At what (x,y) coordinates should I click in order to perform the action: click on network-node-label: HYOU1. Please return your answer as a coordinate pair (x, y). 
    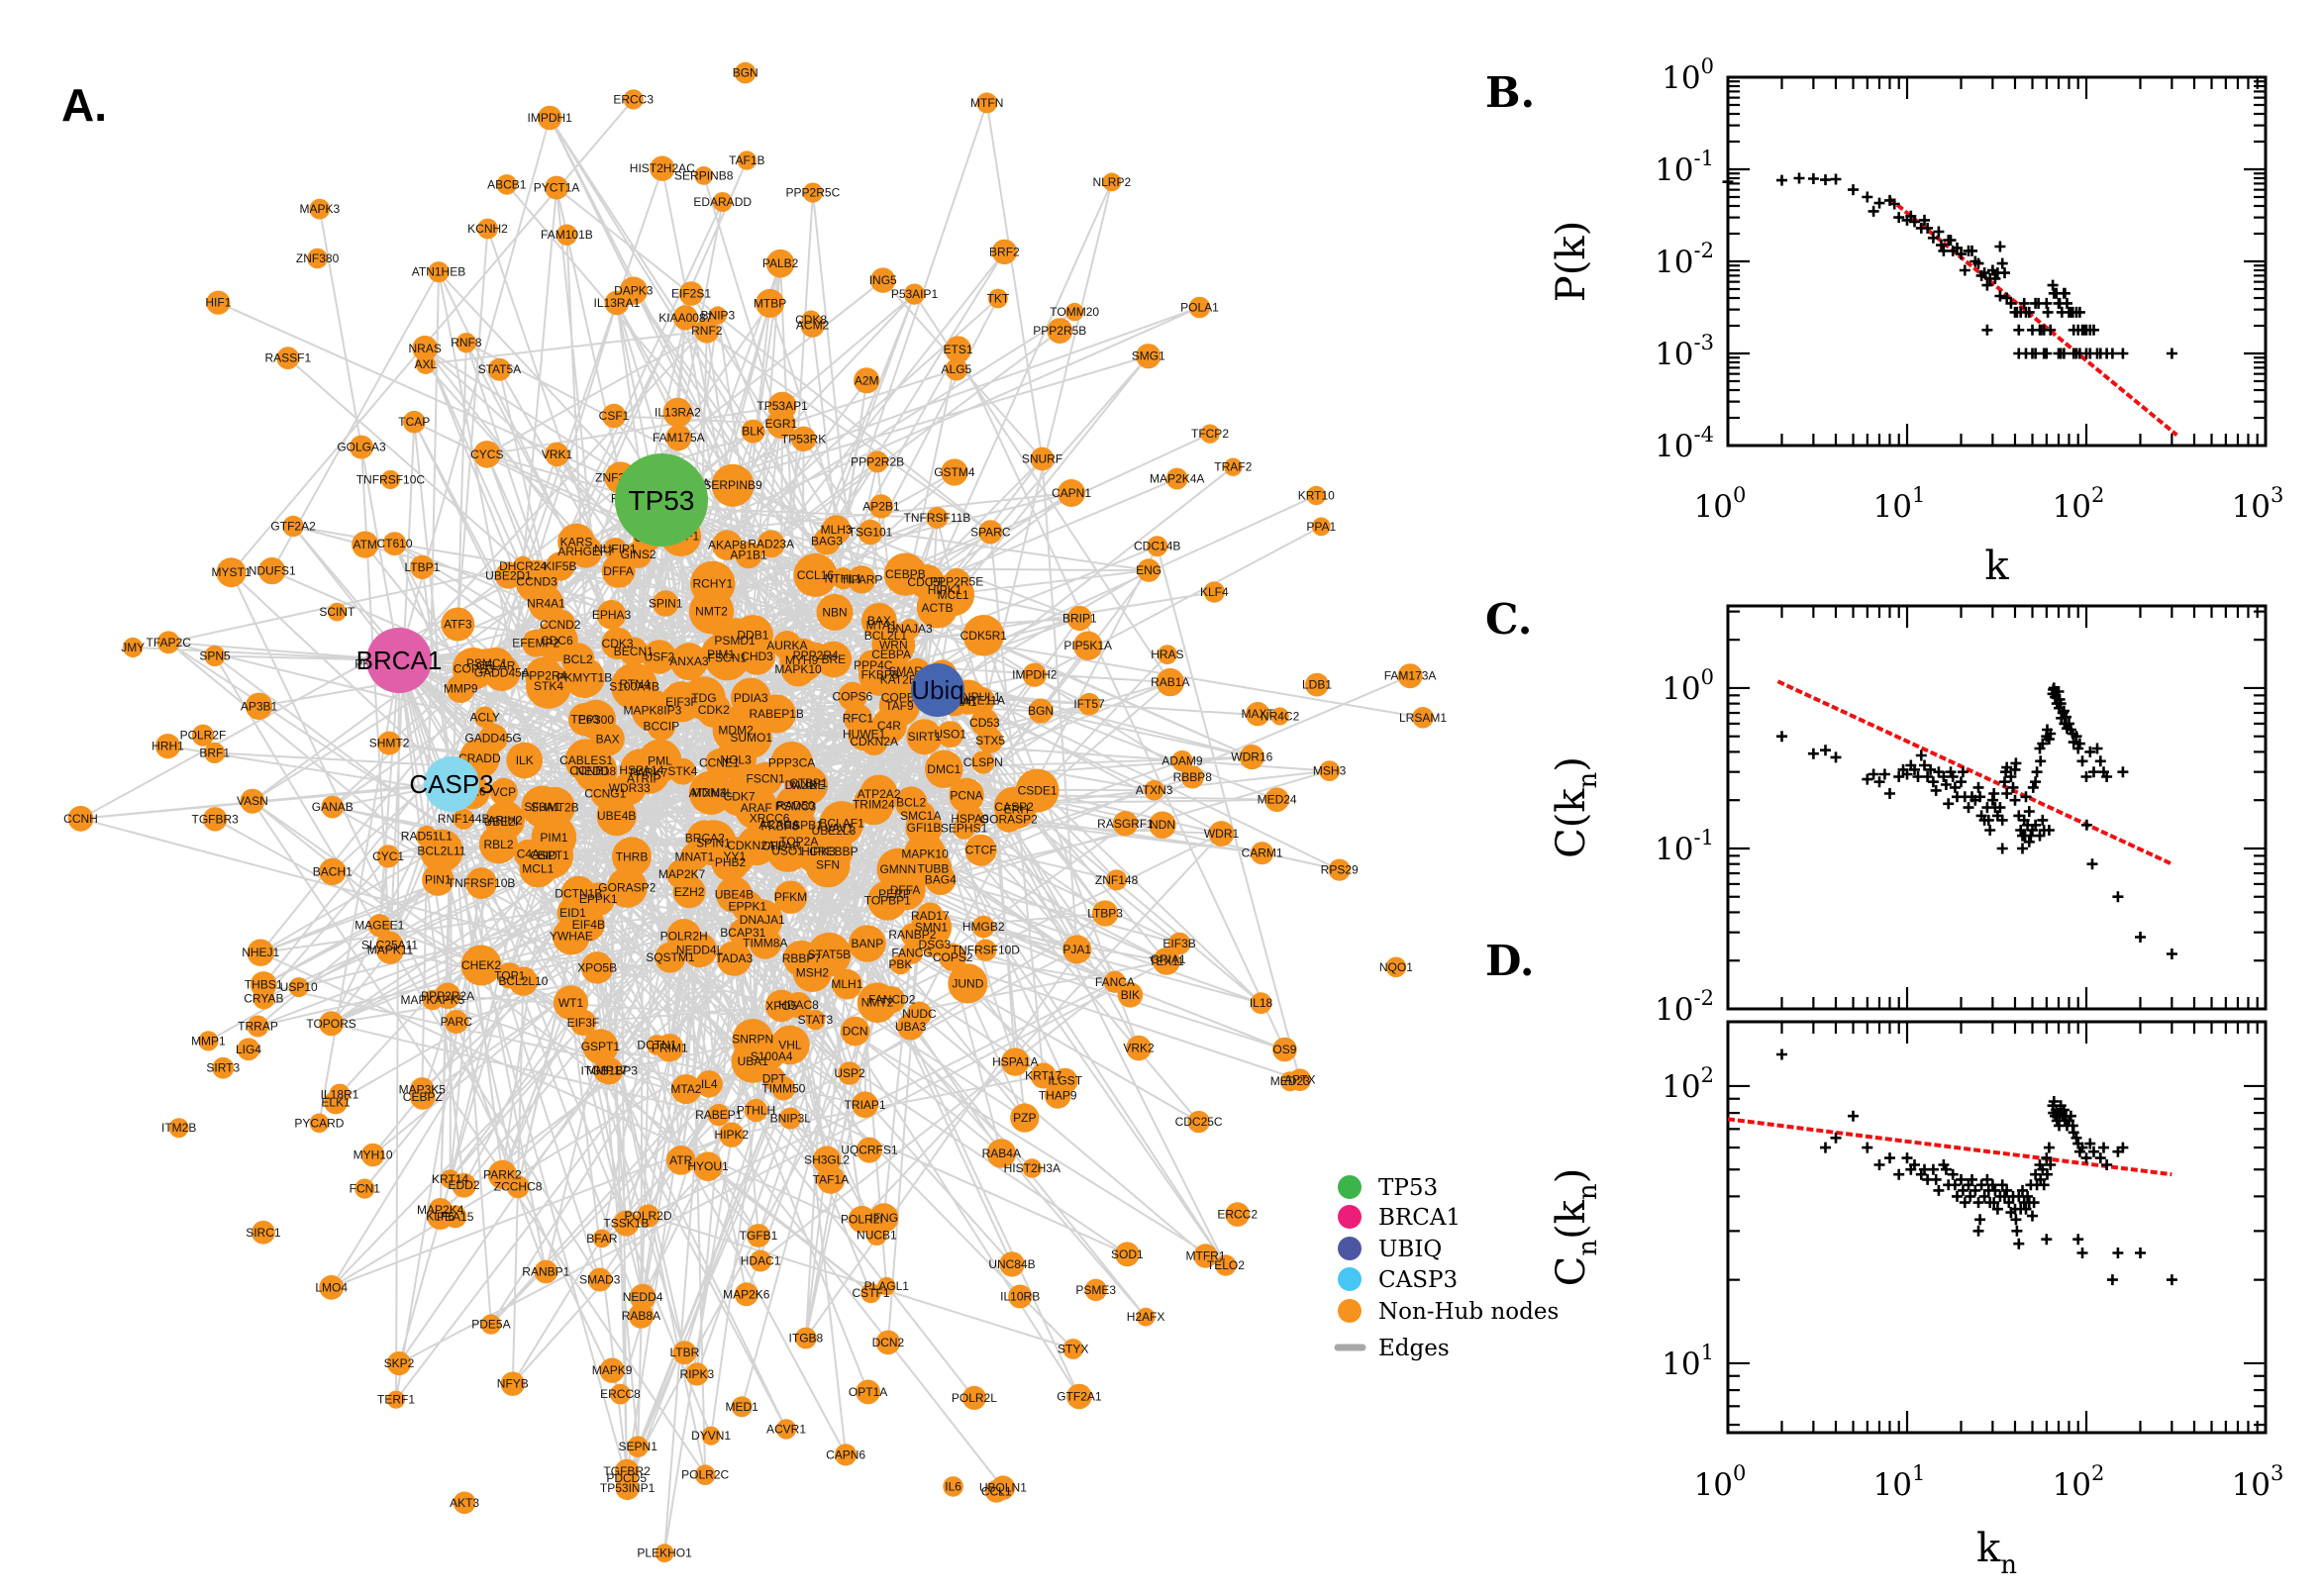
    Looking at the image, I should click on (708, 1166).